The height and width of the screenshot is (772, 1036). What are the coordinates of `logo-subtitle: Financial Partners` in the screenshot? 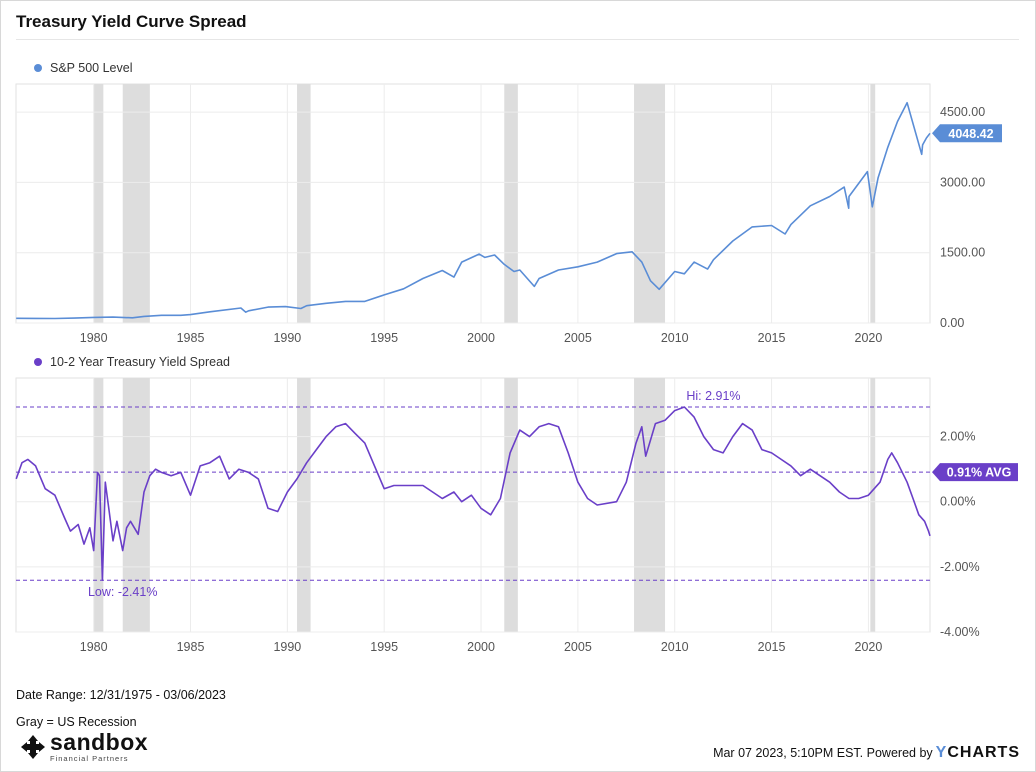 It's located at (89, 758).